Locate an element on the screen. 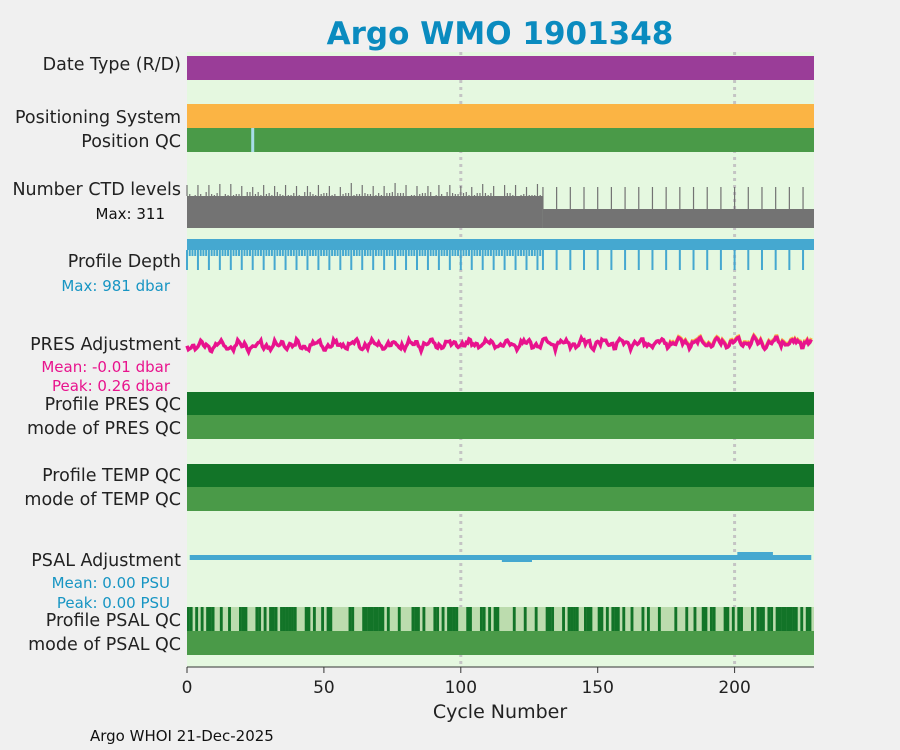  ctd-levels-fill-early is located at coordinates (365, 212).